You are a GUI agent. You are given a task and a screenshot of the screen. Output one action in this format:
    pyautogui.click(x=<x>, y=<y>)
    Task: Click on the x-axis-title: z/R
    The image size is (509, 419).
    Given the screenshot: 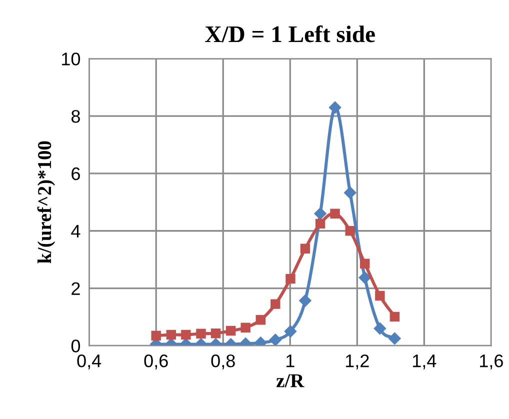 What is the action you would take?
    pyautogui.click(x=290, y=381)
    